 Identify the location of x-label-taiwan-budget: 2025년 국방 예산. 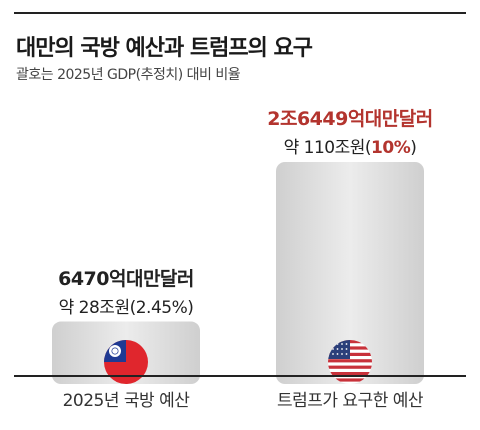
(126, 401).